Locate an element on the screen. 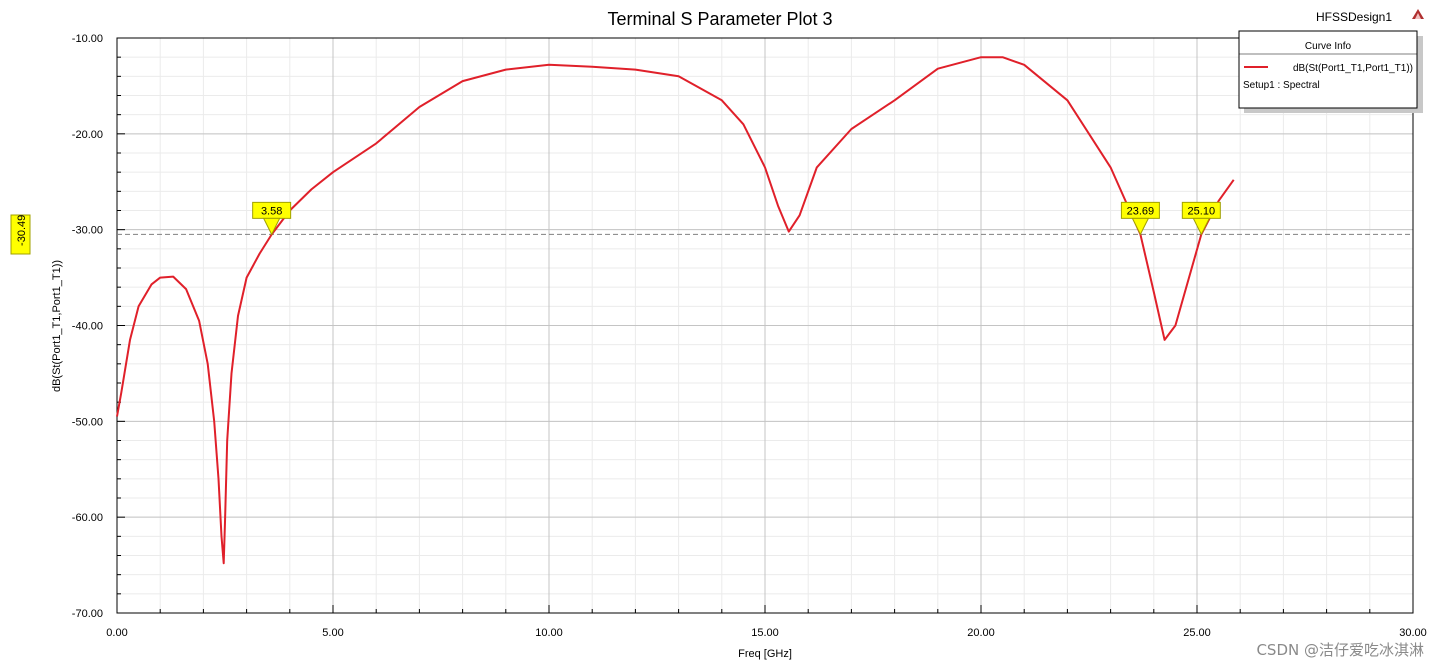 The height and width of the screenshot is (667, 1440). x-tick-label: 5.00 is located at coordinates (332, 633).